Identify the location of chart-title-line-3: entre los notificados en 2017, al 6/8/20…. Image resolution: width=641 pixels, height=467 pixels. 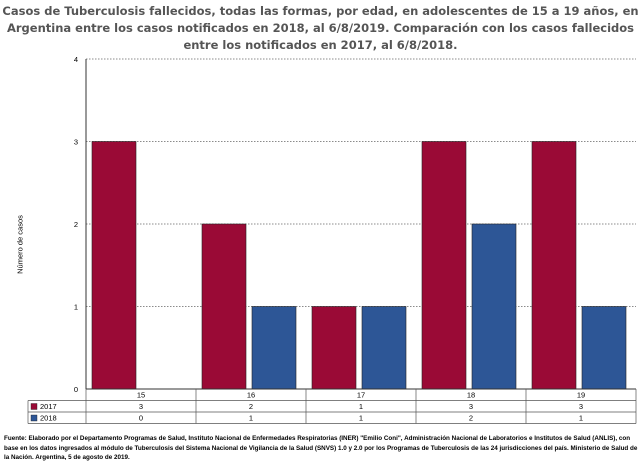
(320, 45).